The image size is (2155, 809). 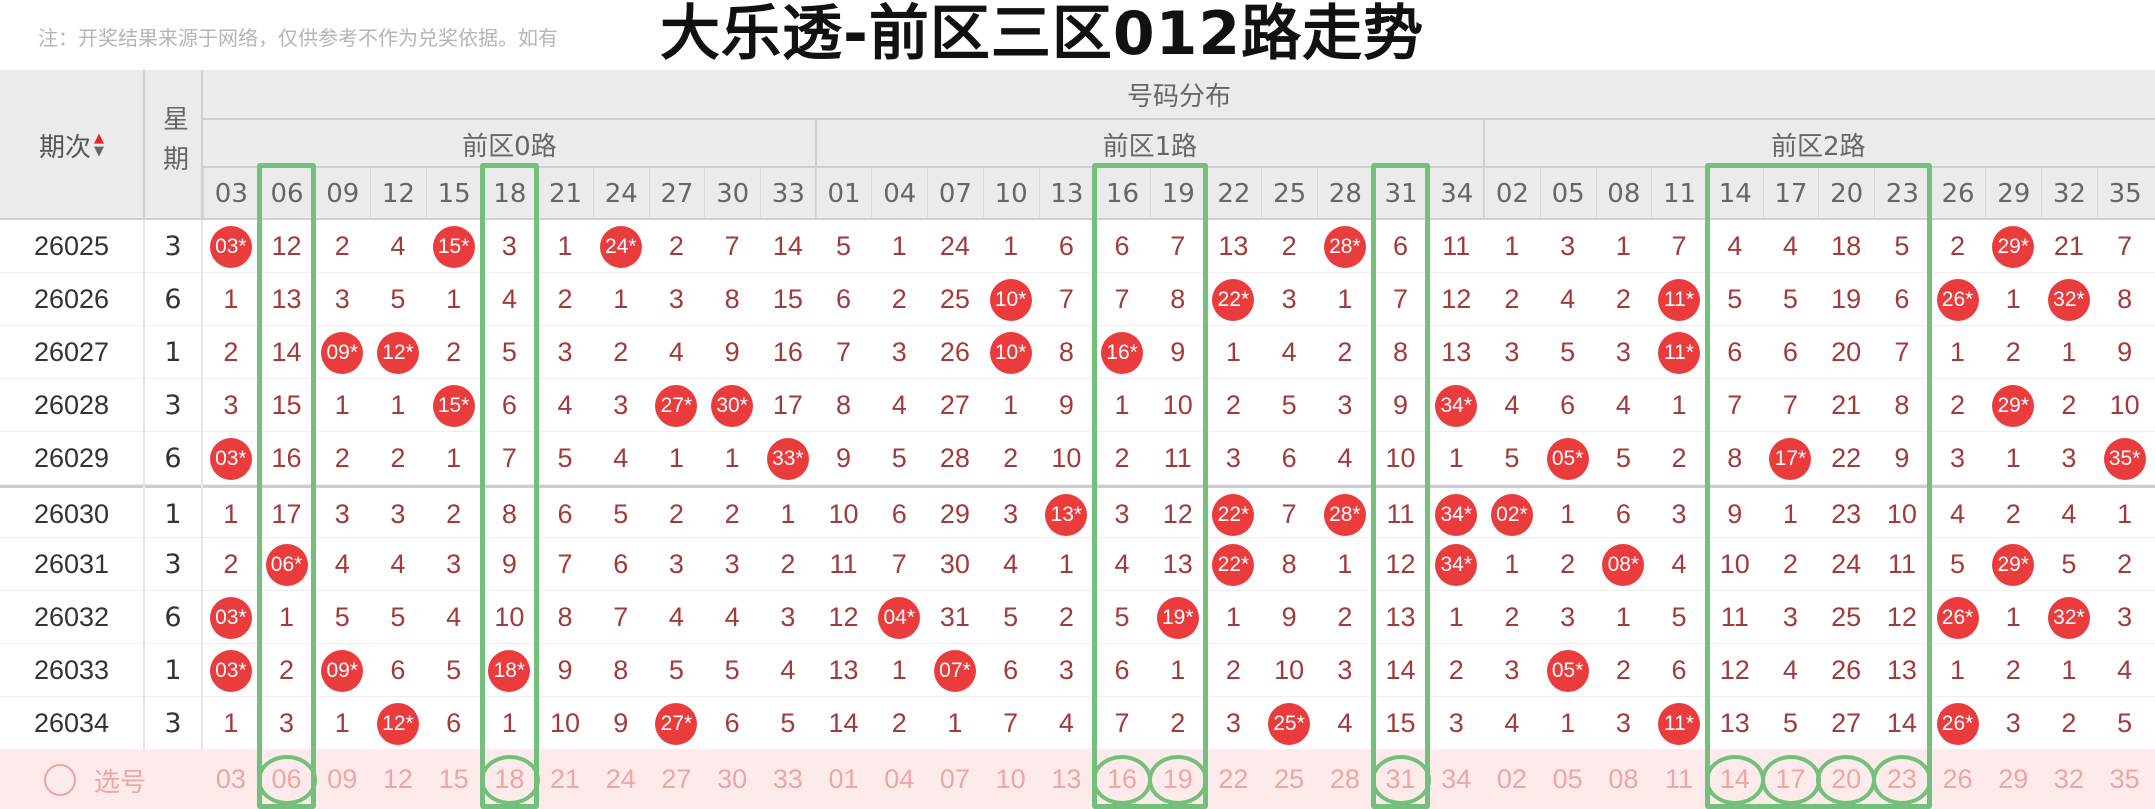 What do you see at coordinates (1066, 617) in the screenshot?
I see `miss-count-text: 2` at bounding box center [1066, 617].